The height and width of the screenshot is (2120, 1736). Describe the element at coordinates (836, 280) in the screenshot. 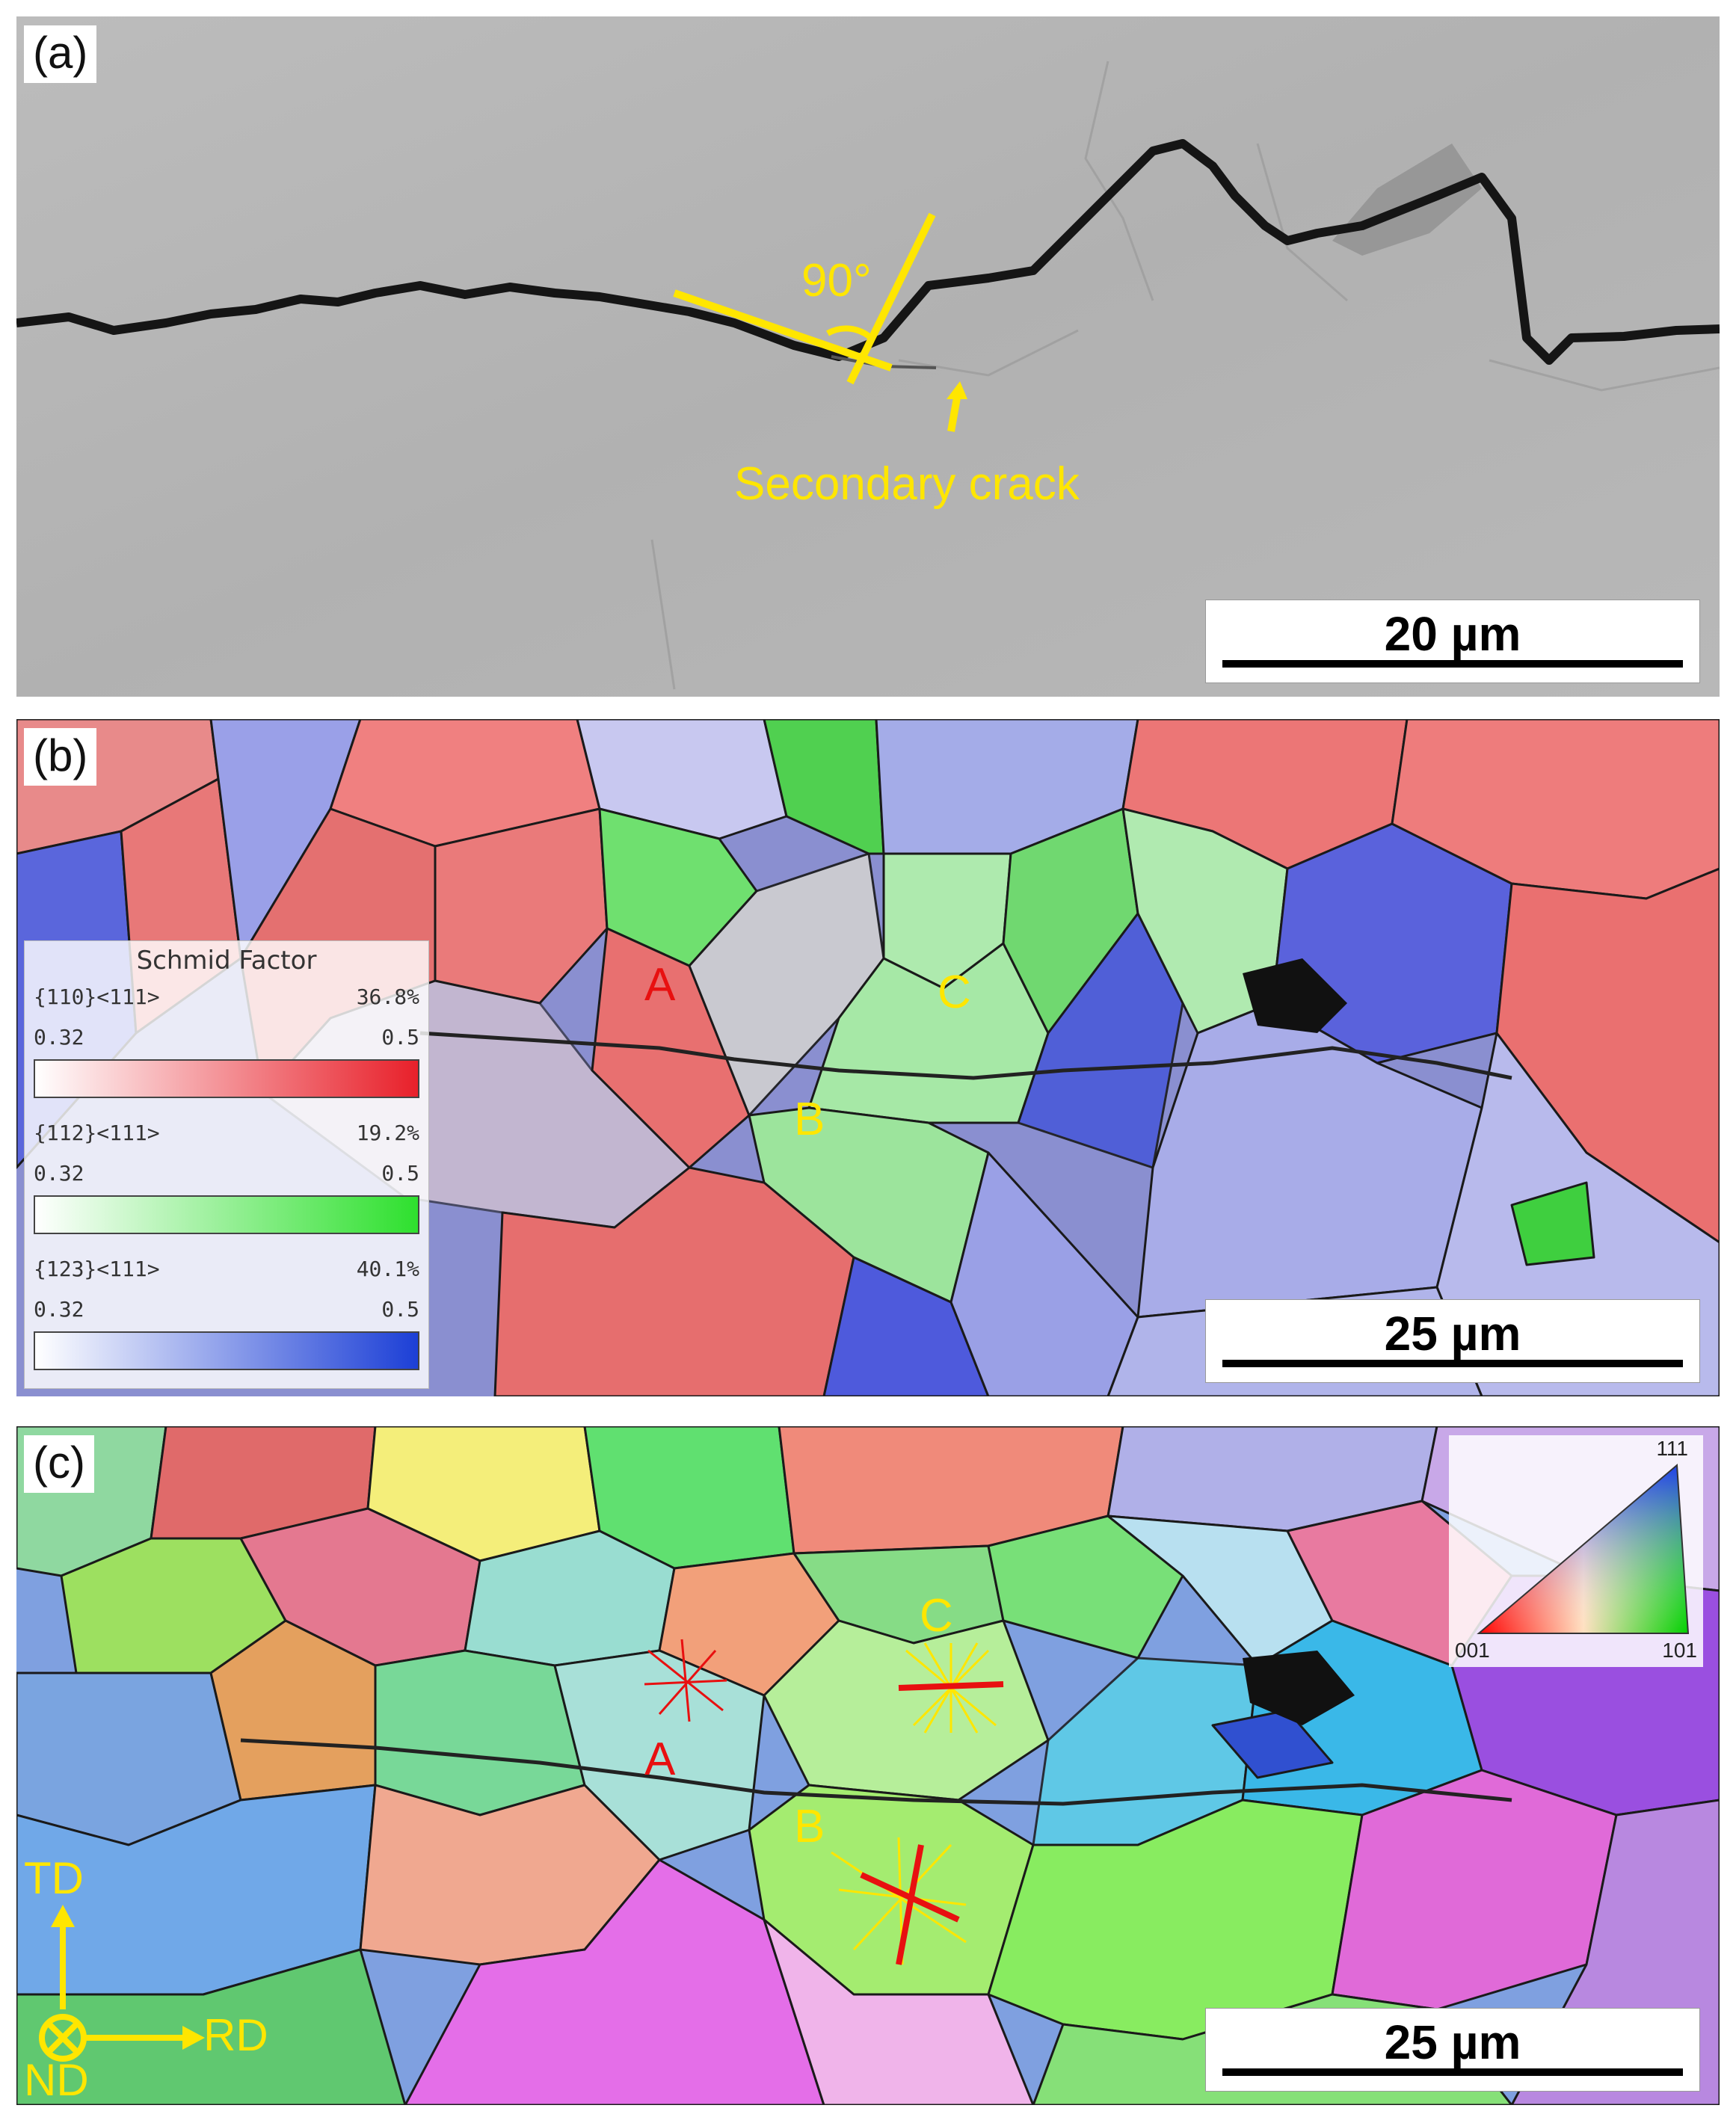

I see `angle-label: 90°` at that location.